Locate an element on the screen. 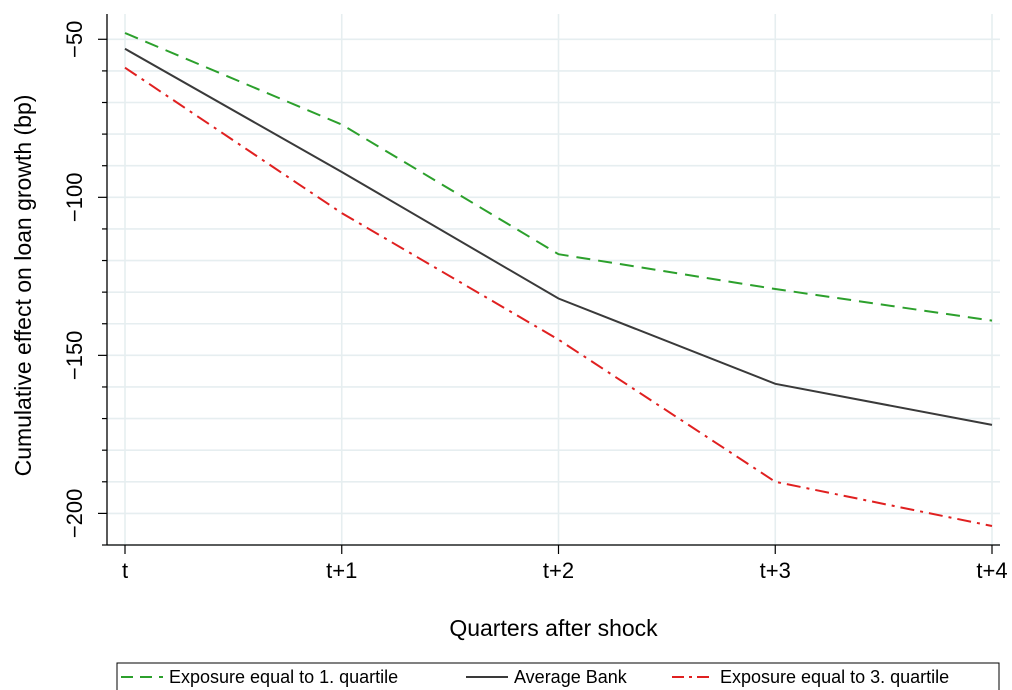 Image resolution: width=1012 pixels, height=690 pixels. x-ticks: t t+1 t+2 t+3 t+4 is located at coordinates (565, 564).